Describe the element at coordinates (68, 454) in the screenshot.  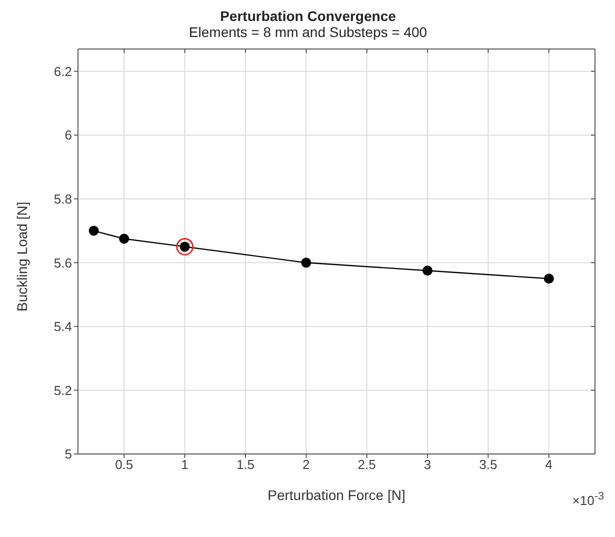
I see `y-tick-label: 5` at that location.